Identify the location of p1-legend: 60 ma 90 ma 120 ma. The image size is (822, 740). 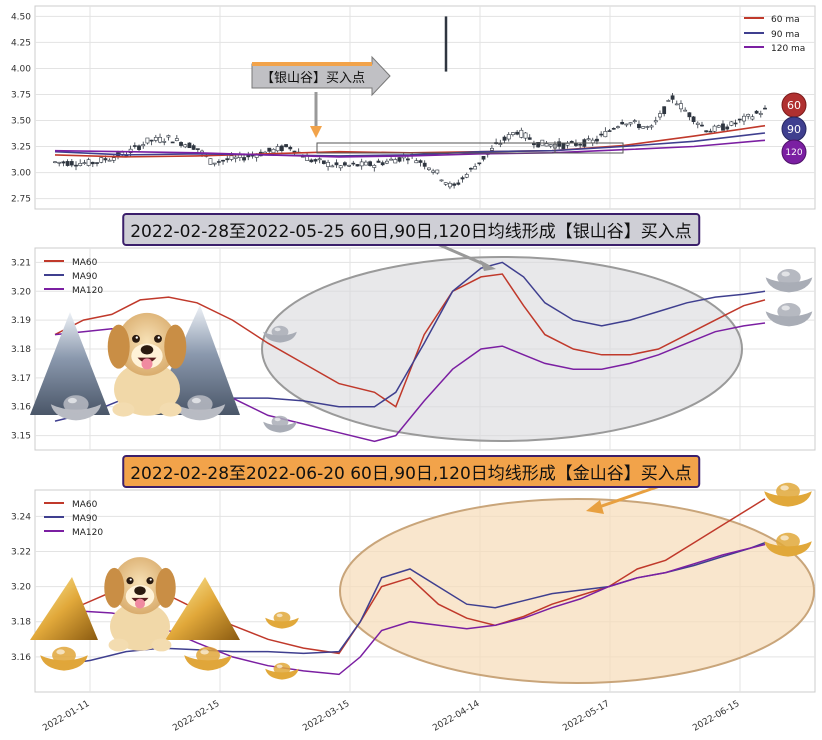
(774, 34).